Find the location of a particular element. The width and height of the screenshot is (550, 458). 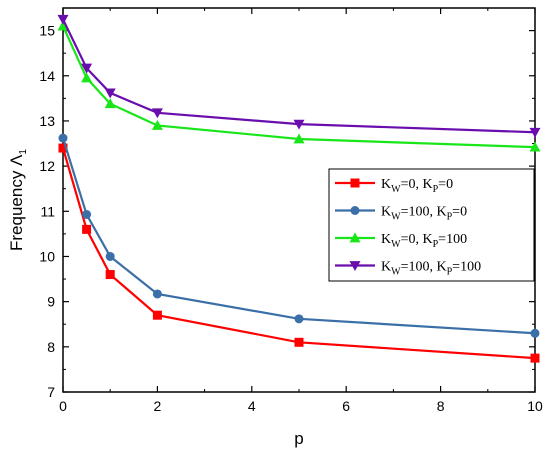

x-tick-label: 0 is located at coordinates (63, 406).